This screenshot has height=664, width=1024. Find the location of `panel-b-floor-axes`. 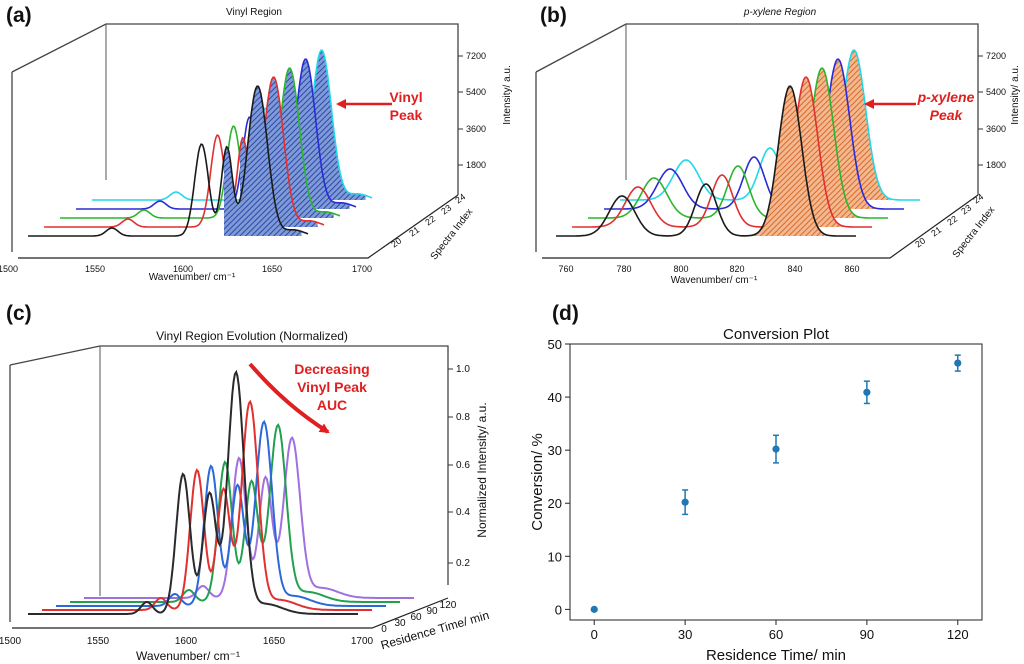

panel-b-floor-axes is located at coordinates (760, 226).